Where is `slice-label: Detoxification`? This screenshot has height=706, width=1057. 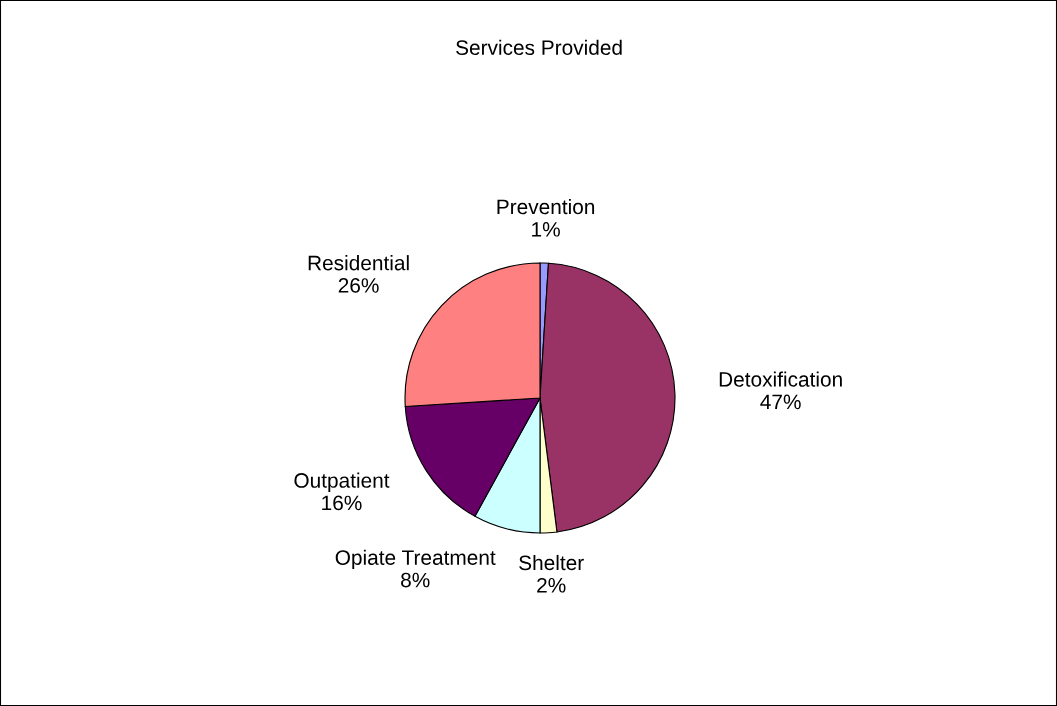
slice-label: Detoxification is located at coordinates (780, 379).